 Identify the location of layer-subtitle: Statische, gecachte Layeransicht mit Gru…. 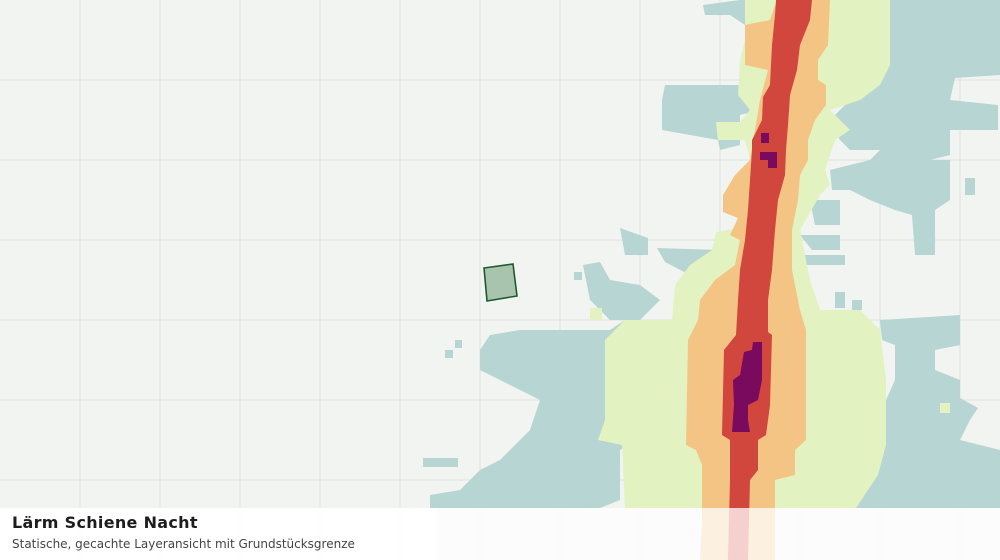
(183, 544).